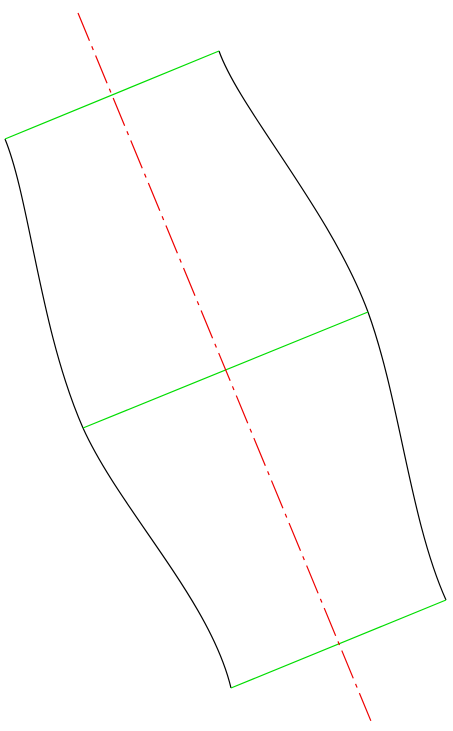 The image size is (453, 731). I want to click on left-lower-curve, so click(157, 558).